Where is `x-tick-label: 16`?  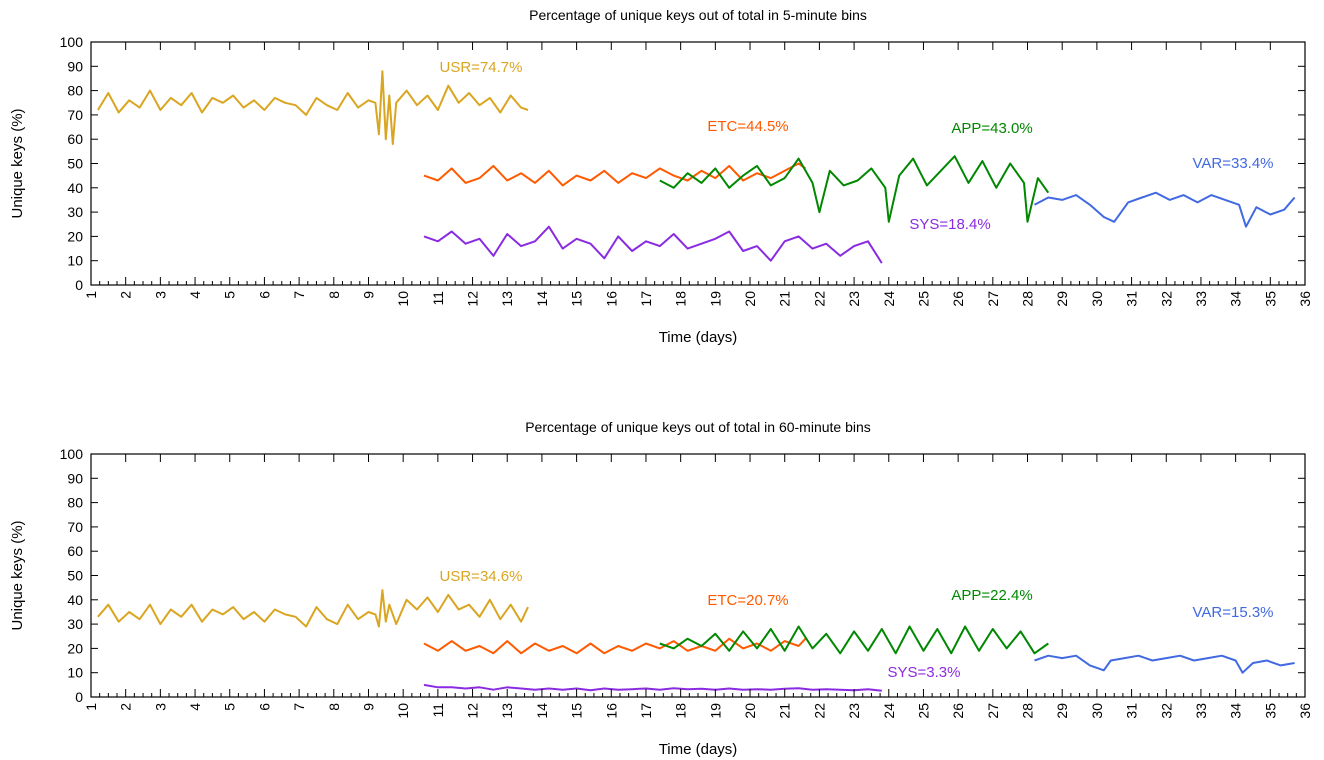 x-tick-label: 16 is located at coordinates (611, 711).